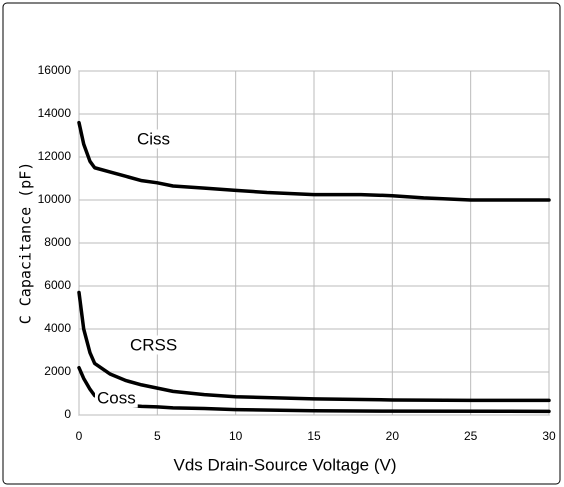 The height and width of the screenshot is (487, 564). Describe the element at coordinates (314, 436) in the screenshot. I see `x-tick-label: 15` at that location.